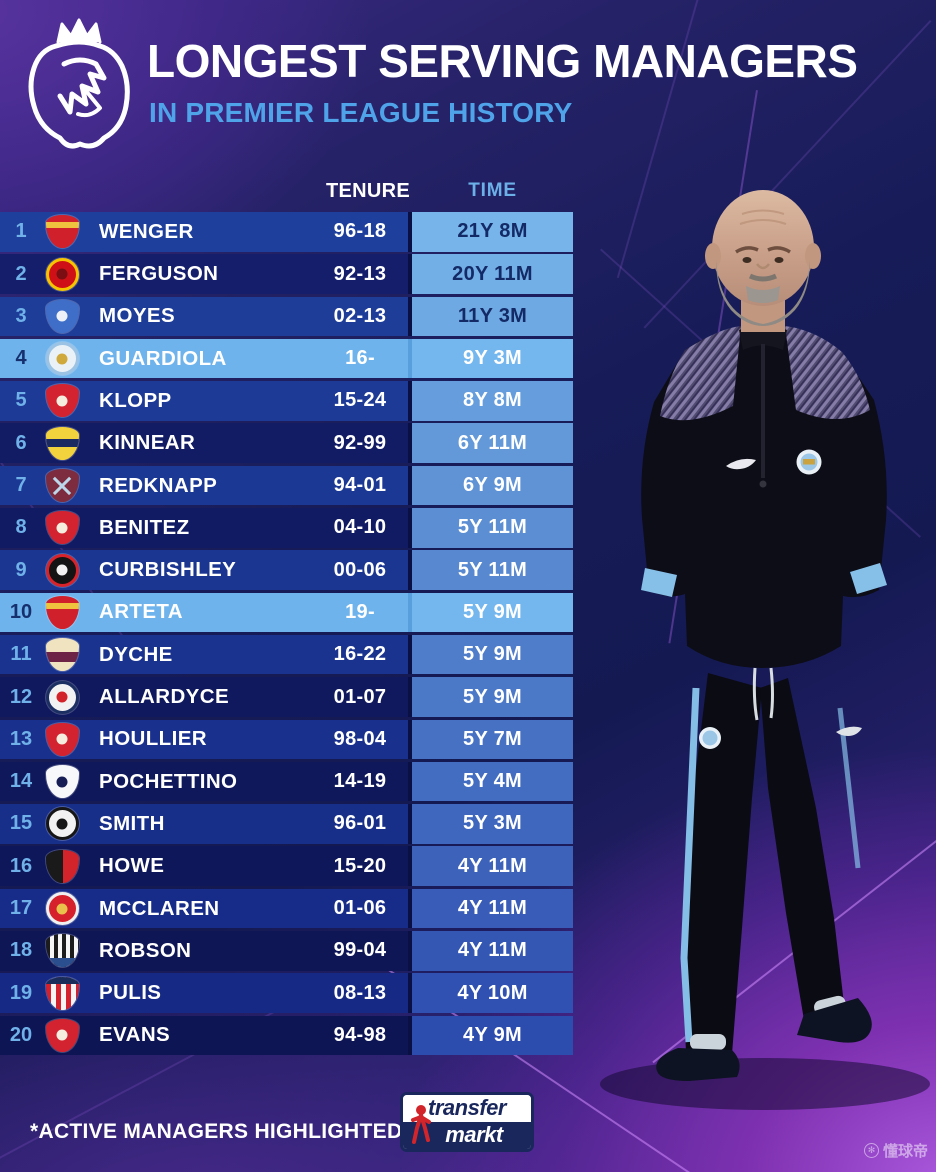 This screenshot has width=936, height=1172. I want to click on tenure-value: 92-99, so click(360, 442).